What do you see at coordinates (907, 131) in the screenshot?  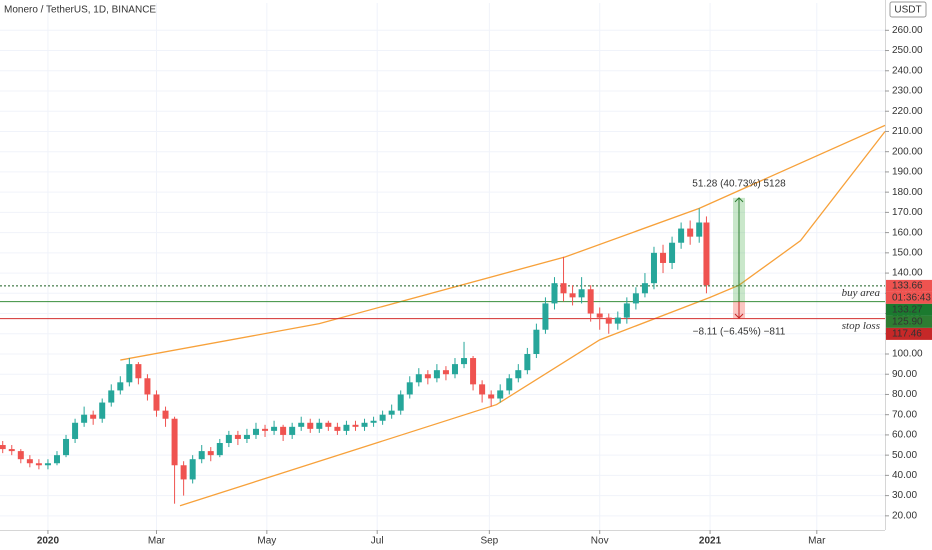 I see `y-tick-label: 210.00` at bounding box center [907, 131].